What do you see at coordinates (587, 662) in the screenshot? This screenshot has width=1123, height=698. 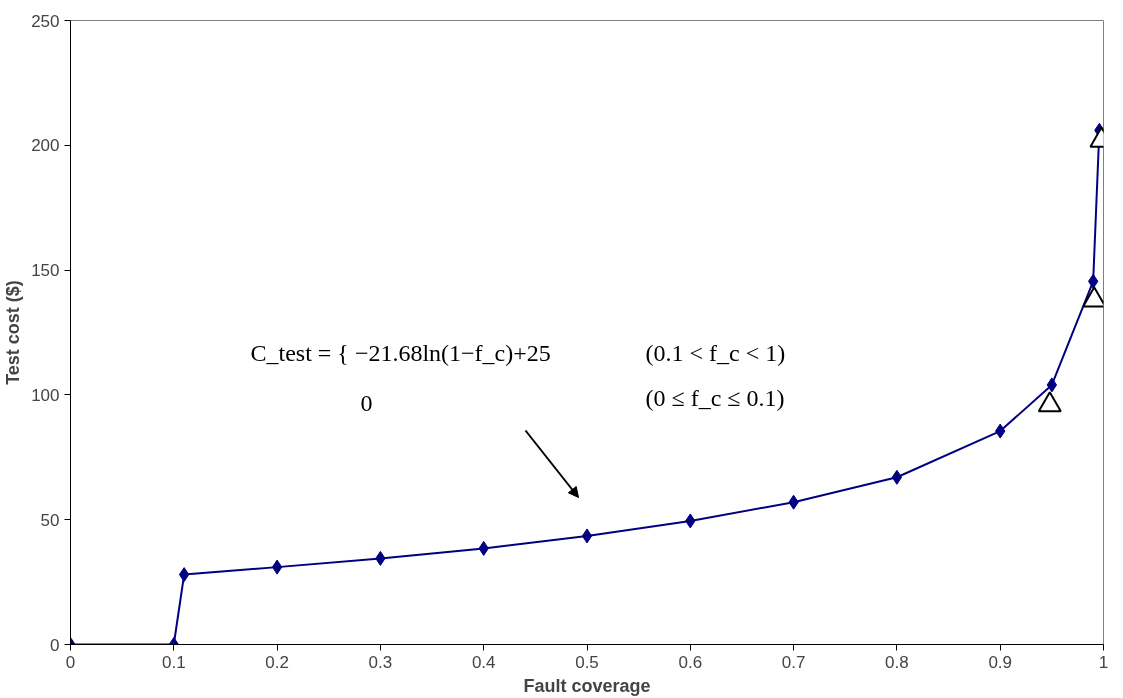 I see `x-tick-label: 0.5` at bounding box center [587, 662].